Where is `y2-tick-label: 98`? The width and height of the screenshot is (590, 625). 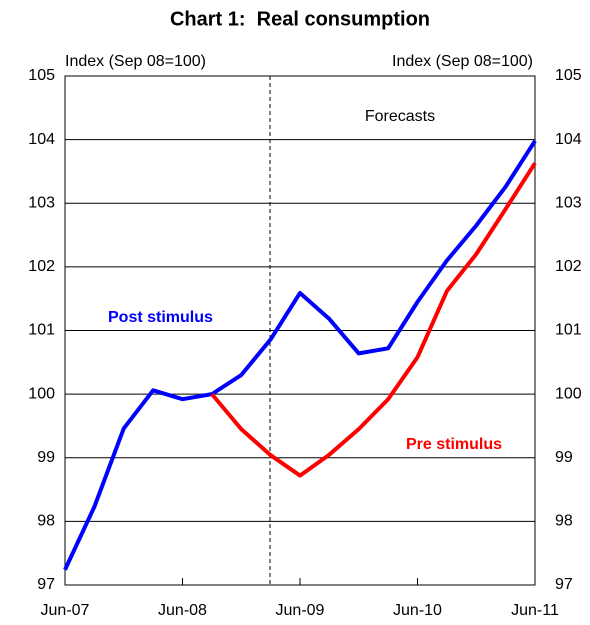 y2-tick-label: 98 is located at coordinates (564, 521).